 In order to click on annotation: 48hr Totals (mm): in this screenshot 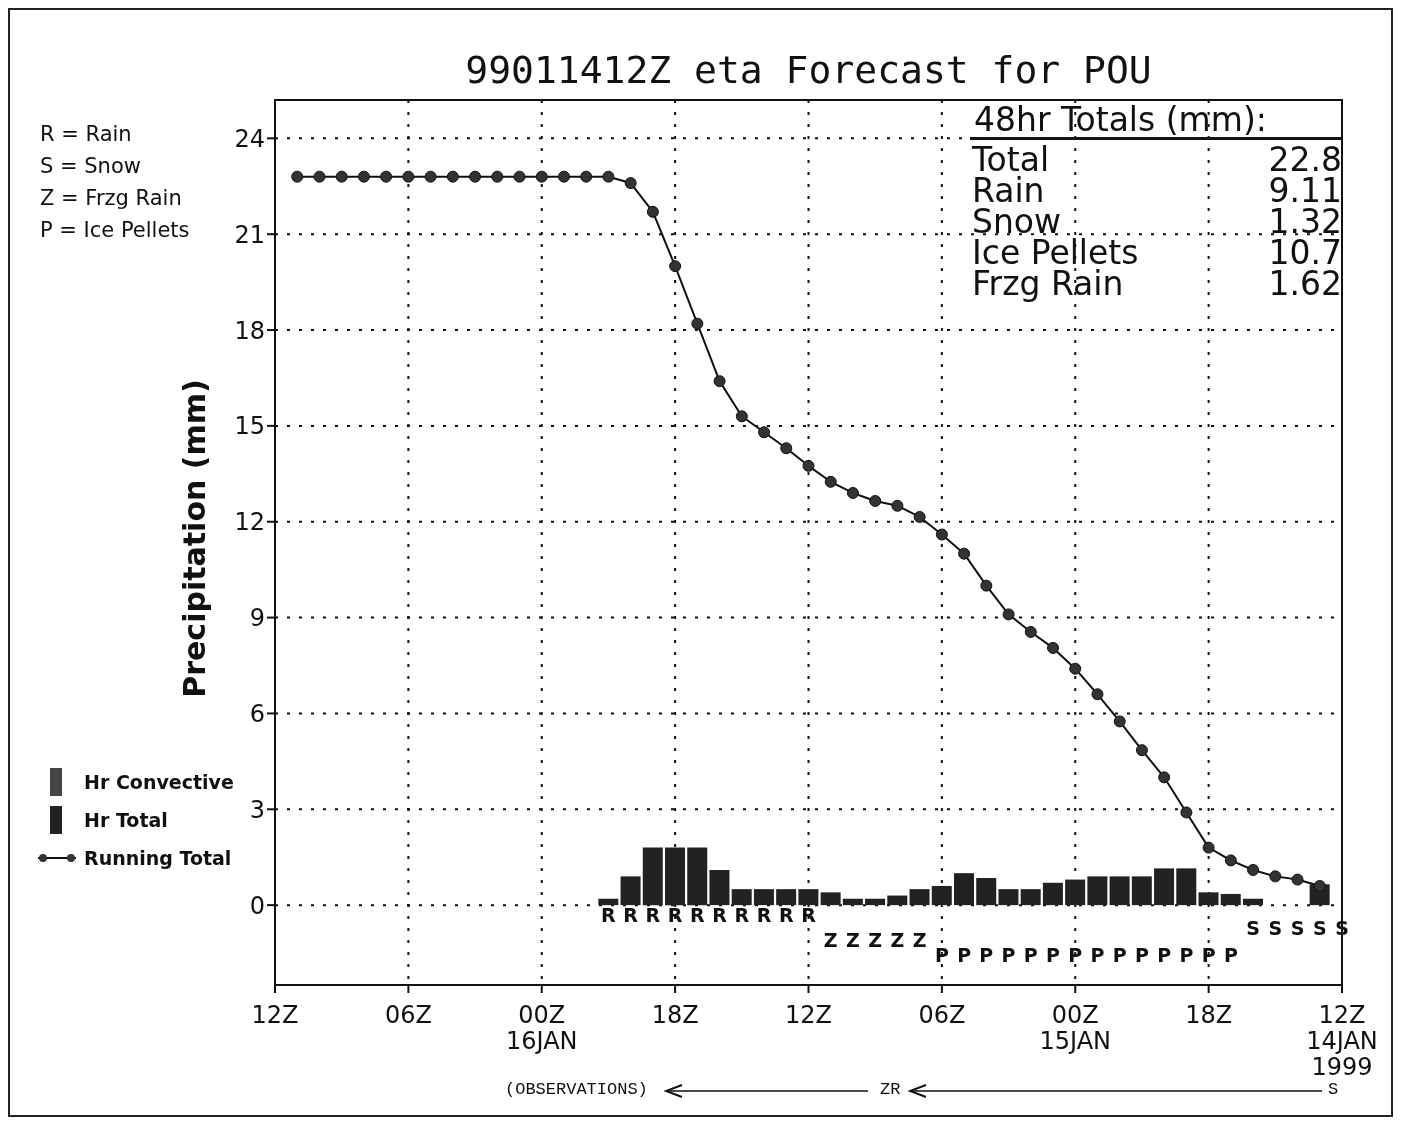, I will do `click(1120, 120)`.